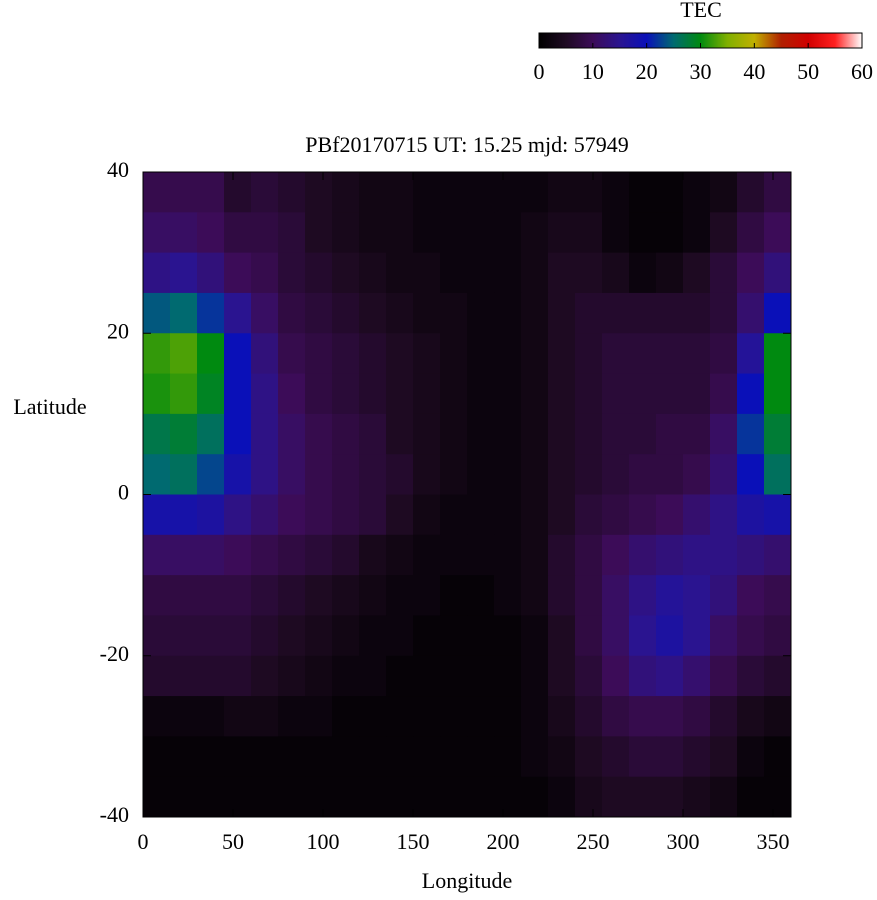  What do you see at coordinates (593, 71) in the screenshot?
I see `colorbar-tick-label: 10` at bounding box center [593, 71].